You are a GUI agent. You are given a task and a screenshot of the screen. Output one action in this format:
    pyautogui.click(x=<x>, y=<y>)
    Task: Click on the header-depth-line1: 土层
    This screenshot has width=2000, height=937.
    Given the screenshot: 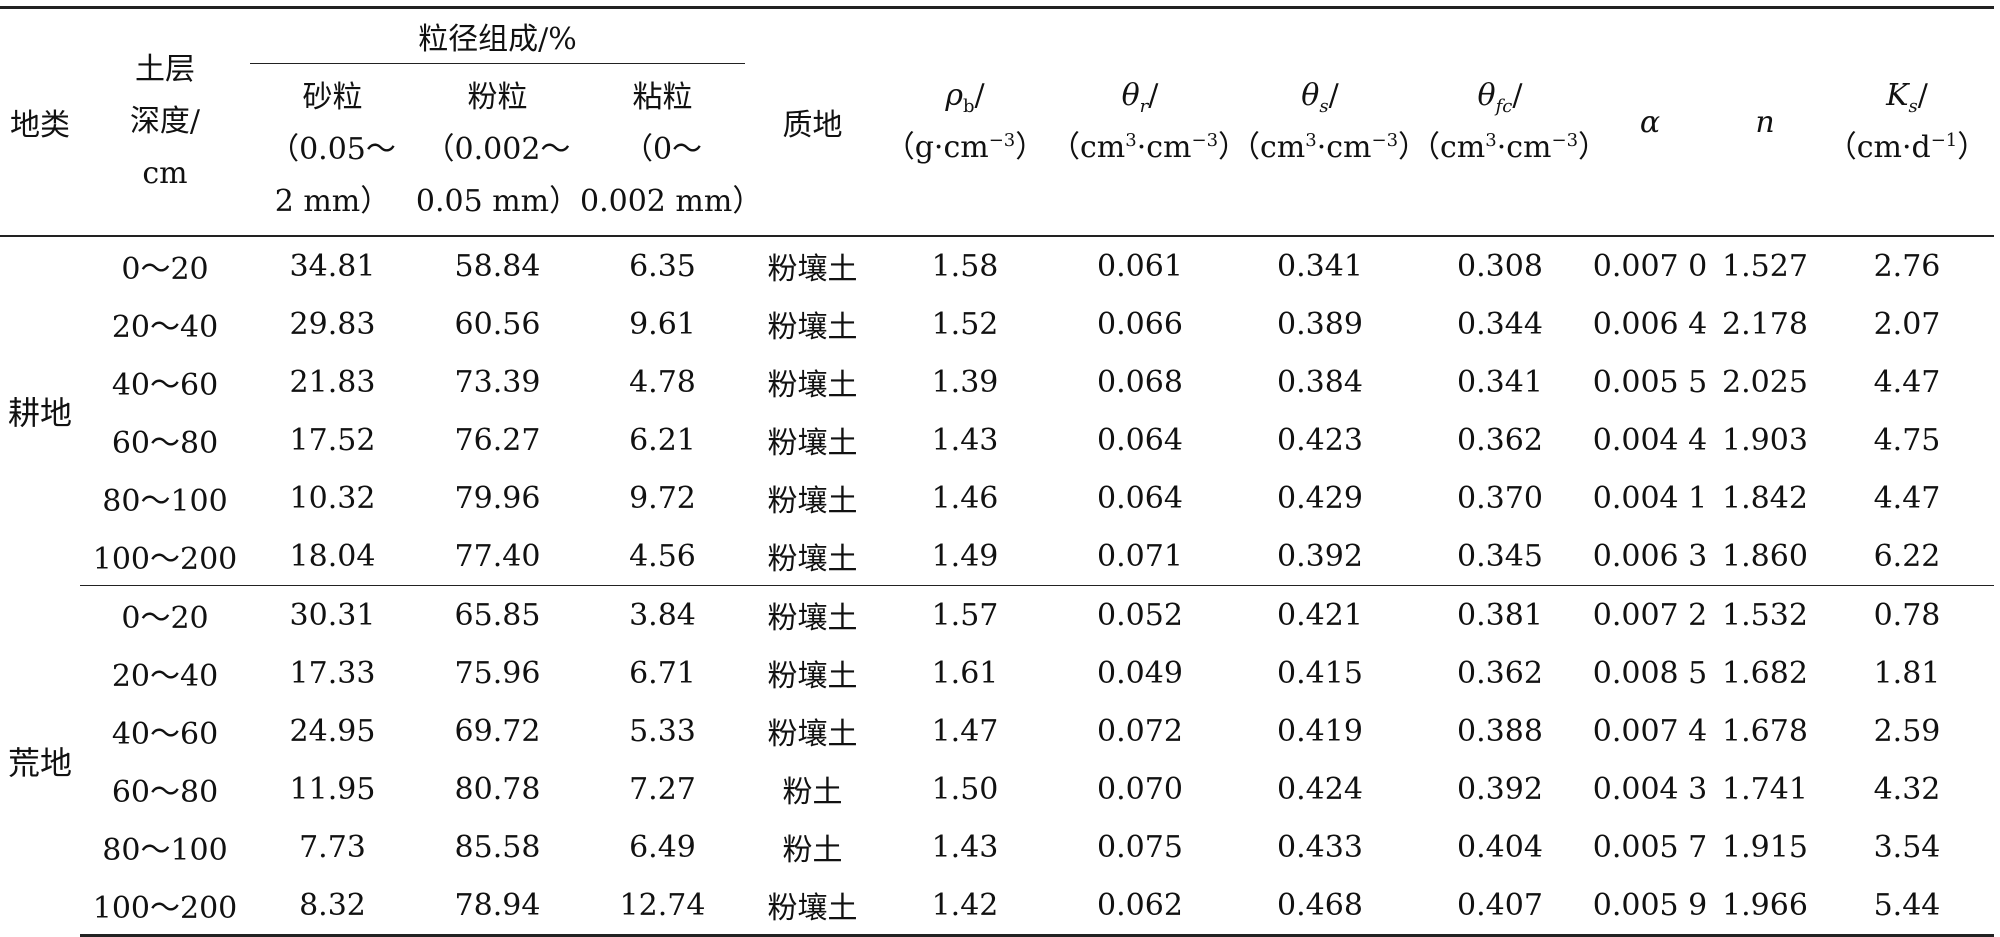 What is the action you would take?
    pyautogui.click(x=165, y=69)
    